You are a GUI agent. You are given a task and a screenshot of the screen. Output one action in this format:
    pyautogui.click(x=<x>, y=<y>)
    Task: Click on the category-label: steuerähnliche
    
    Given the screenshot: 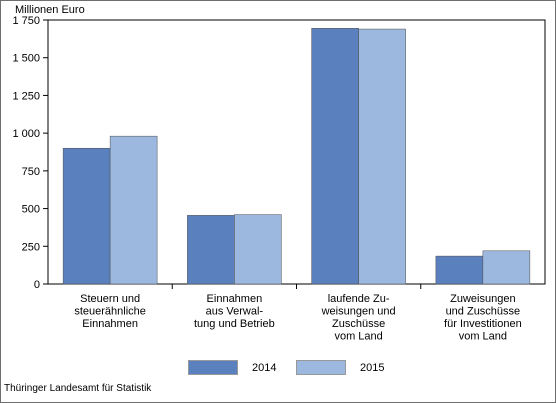 What is the action you would take?
    pyautogui.click(x=110, y=312)
    